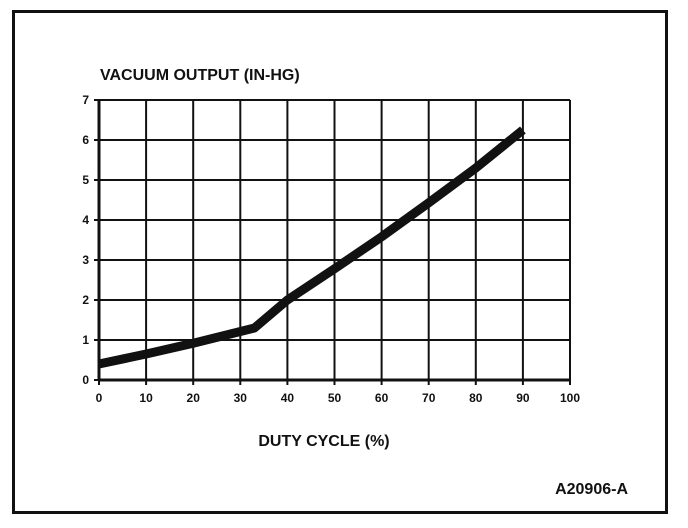  I want to click on x-tick-label: 30, so click(241, 398).